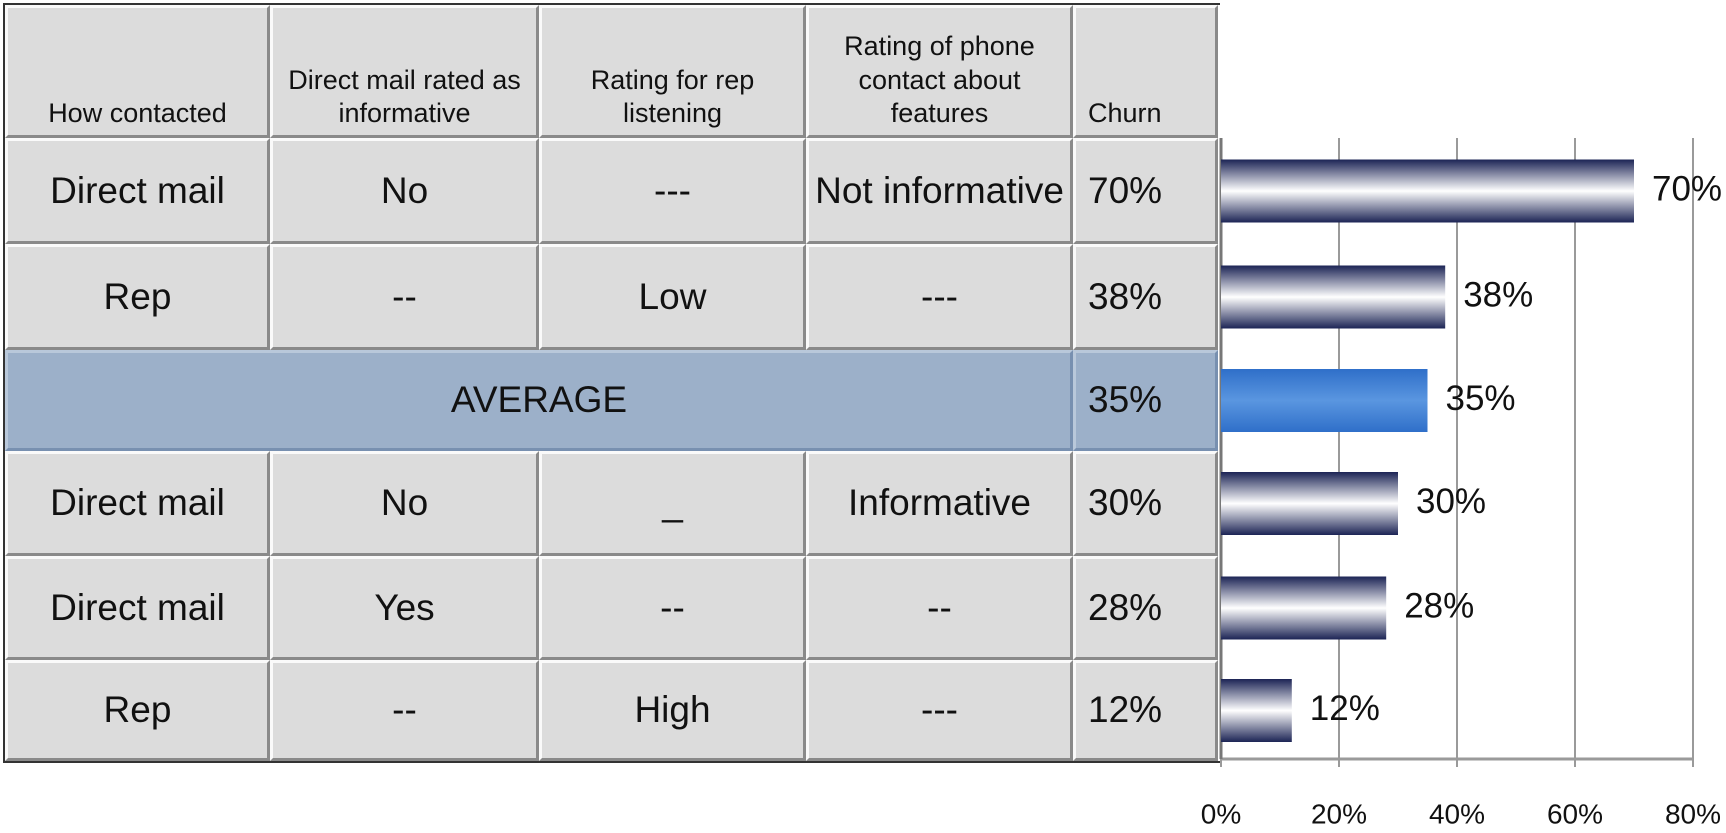  Describe the element at coordinates (1145, 297) in the screenshot. I see `table-cell: 38%` at that location.